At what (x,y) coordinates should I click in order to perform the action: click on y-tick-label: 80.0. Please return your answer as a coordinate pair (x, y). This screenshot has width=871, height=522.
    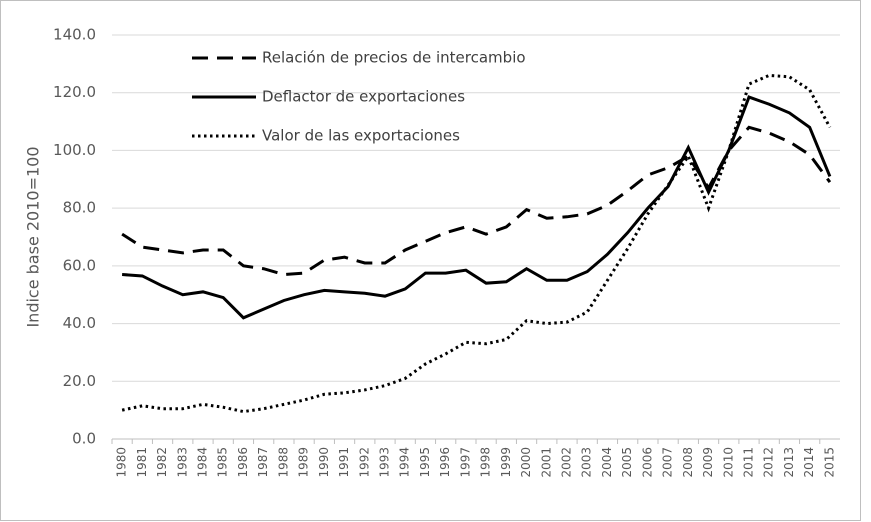
    Looking at the image, I should click on (79, 208).